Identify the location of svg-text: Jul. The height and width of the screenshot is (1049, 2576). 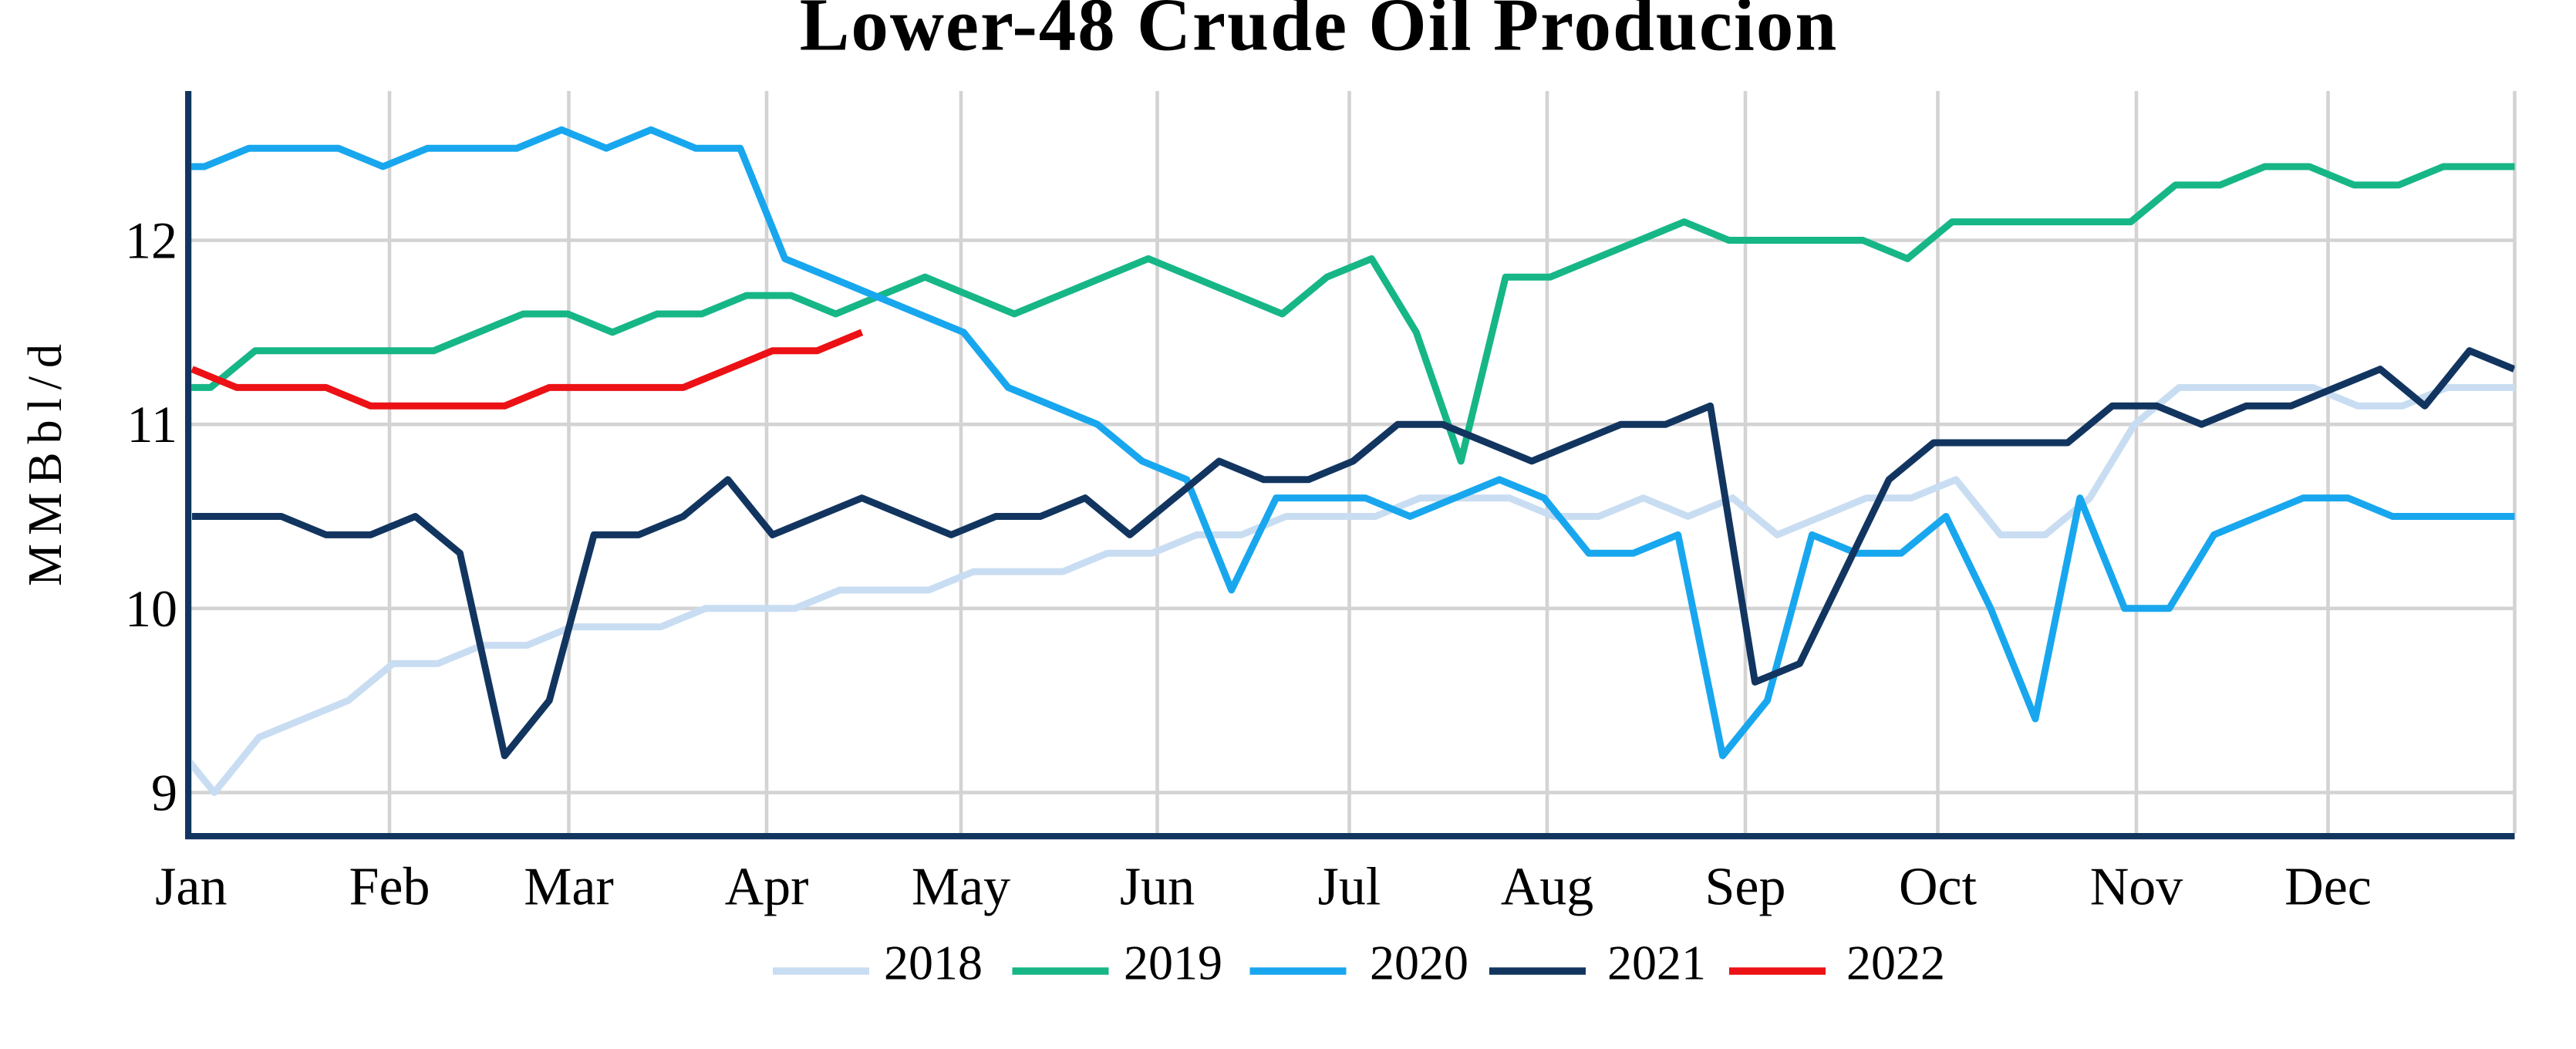
(1349, 886).